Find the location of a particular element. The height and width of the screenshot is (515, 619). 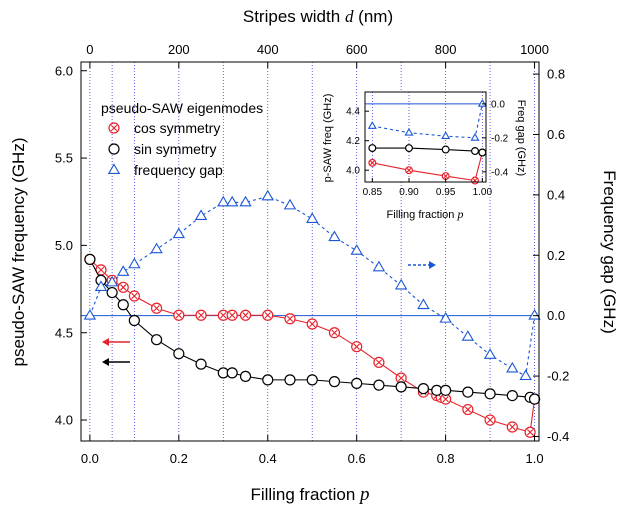

x-tick-label: 0.6 is located at coordinates (357, 458).